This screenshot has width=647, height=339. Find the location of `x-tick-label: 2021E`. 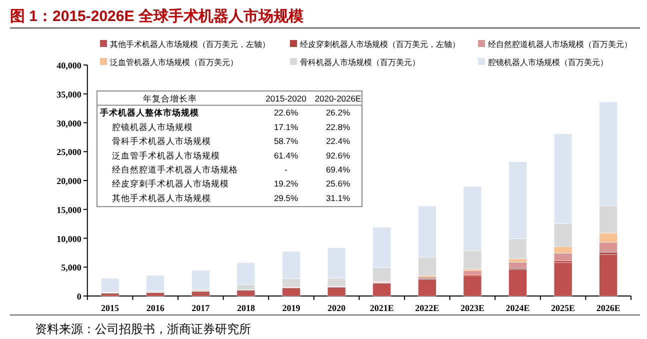

x-tick-label: 2021E is located at coordinates (382, 308).